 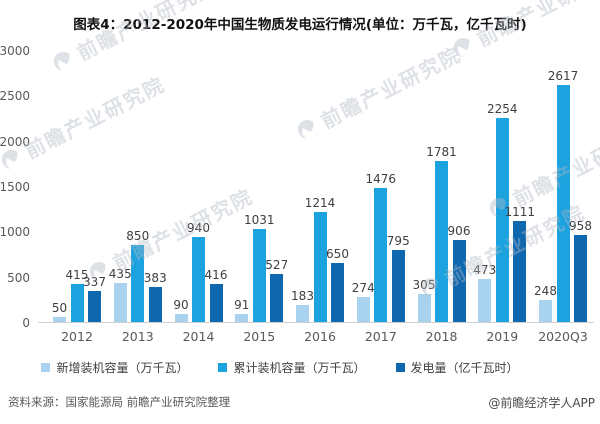 I want to click on data-label: 248, so click(x=545, y=291).